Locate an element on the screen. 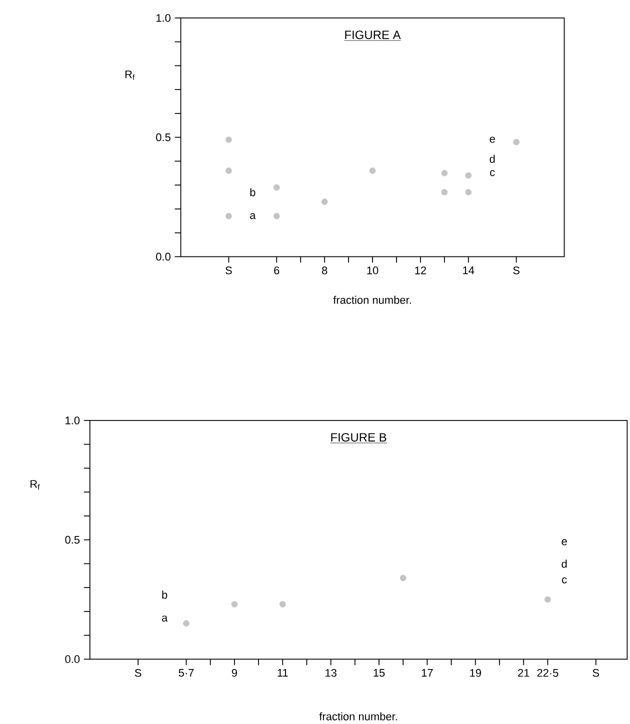 This screenshot has height=724, width=630. x-tick-label: 13 is located at coordinates (330, 673).